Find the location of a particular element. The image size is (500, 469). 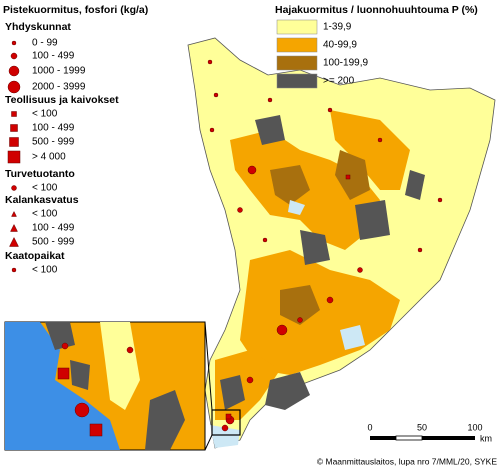

legend-item-label: 2000 - 3999 is located at coordinates (59, 87).